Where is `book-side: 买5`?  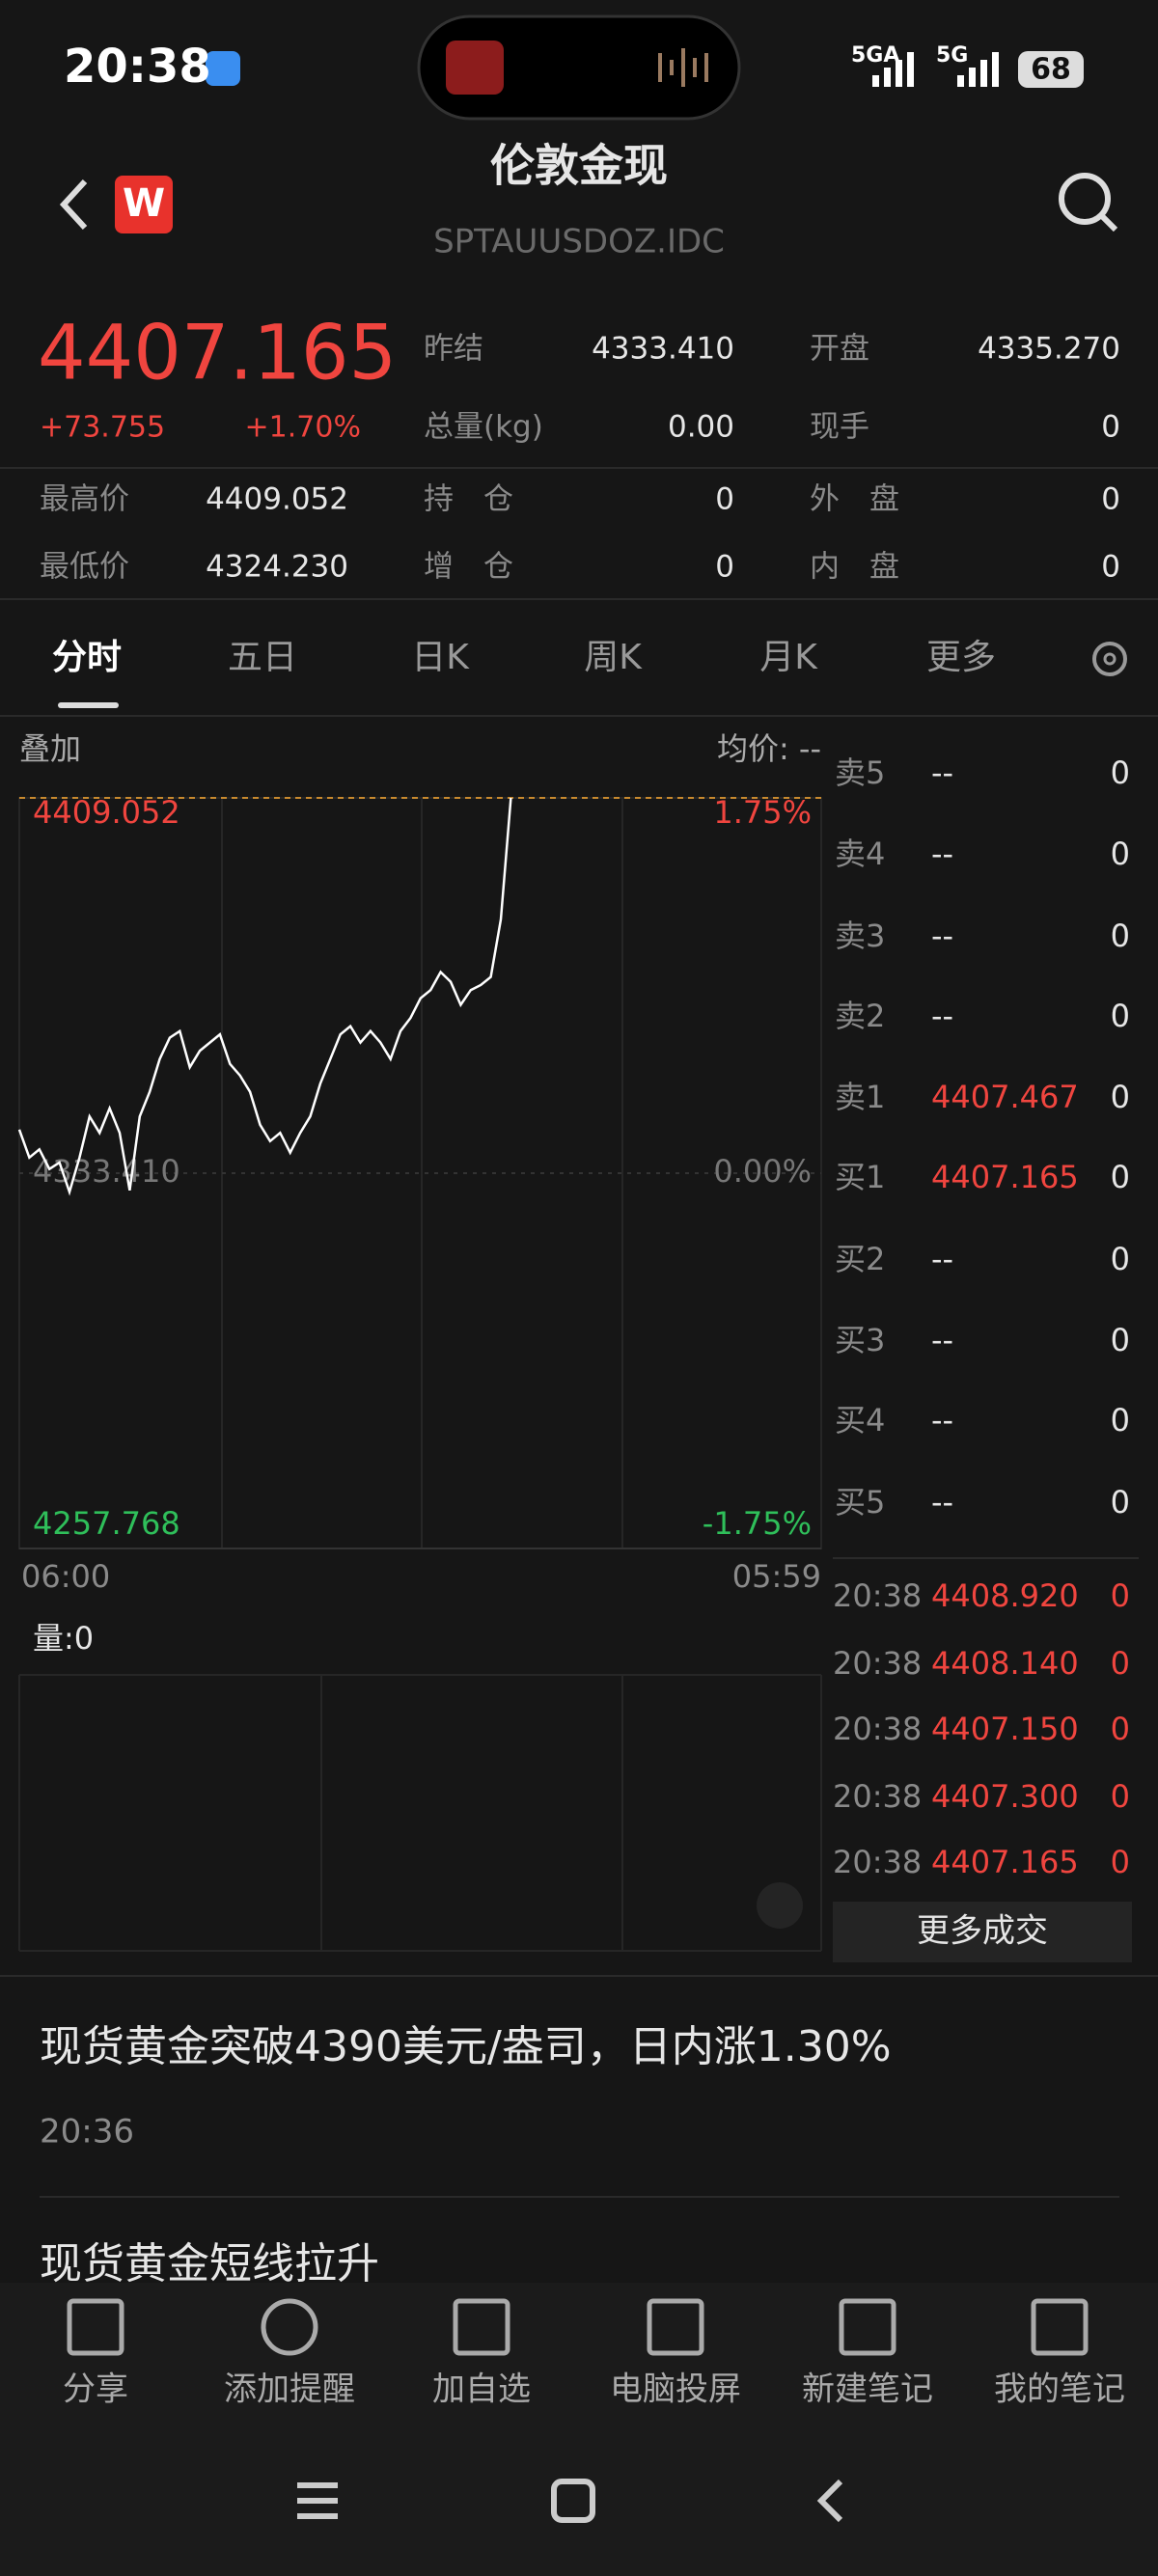
book-side: 买5 is located at coordinates (860, 1502).